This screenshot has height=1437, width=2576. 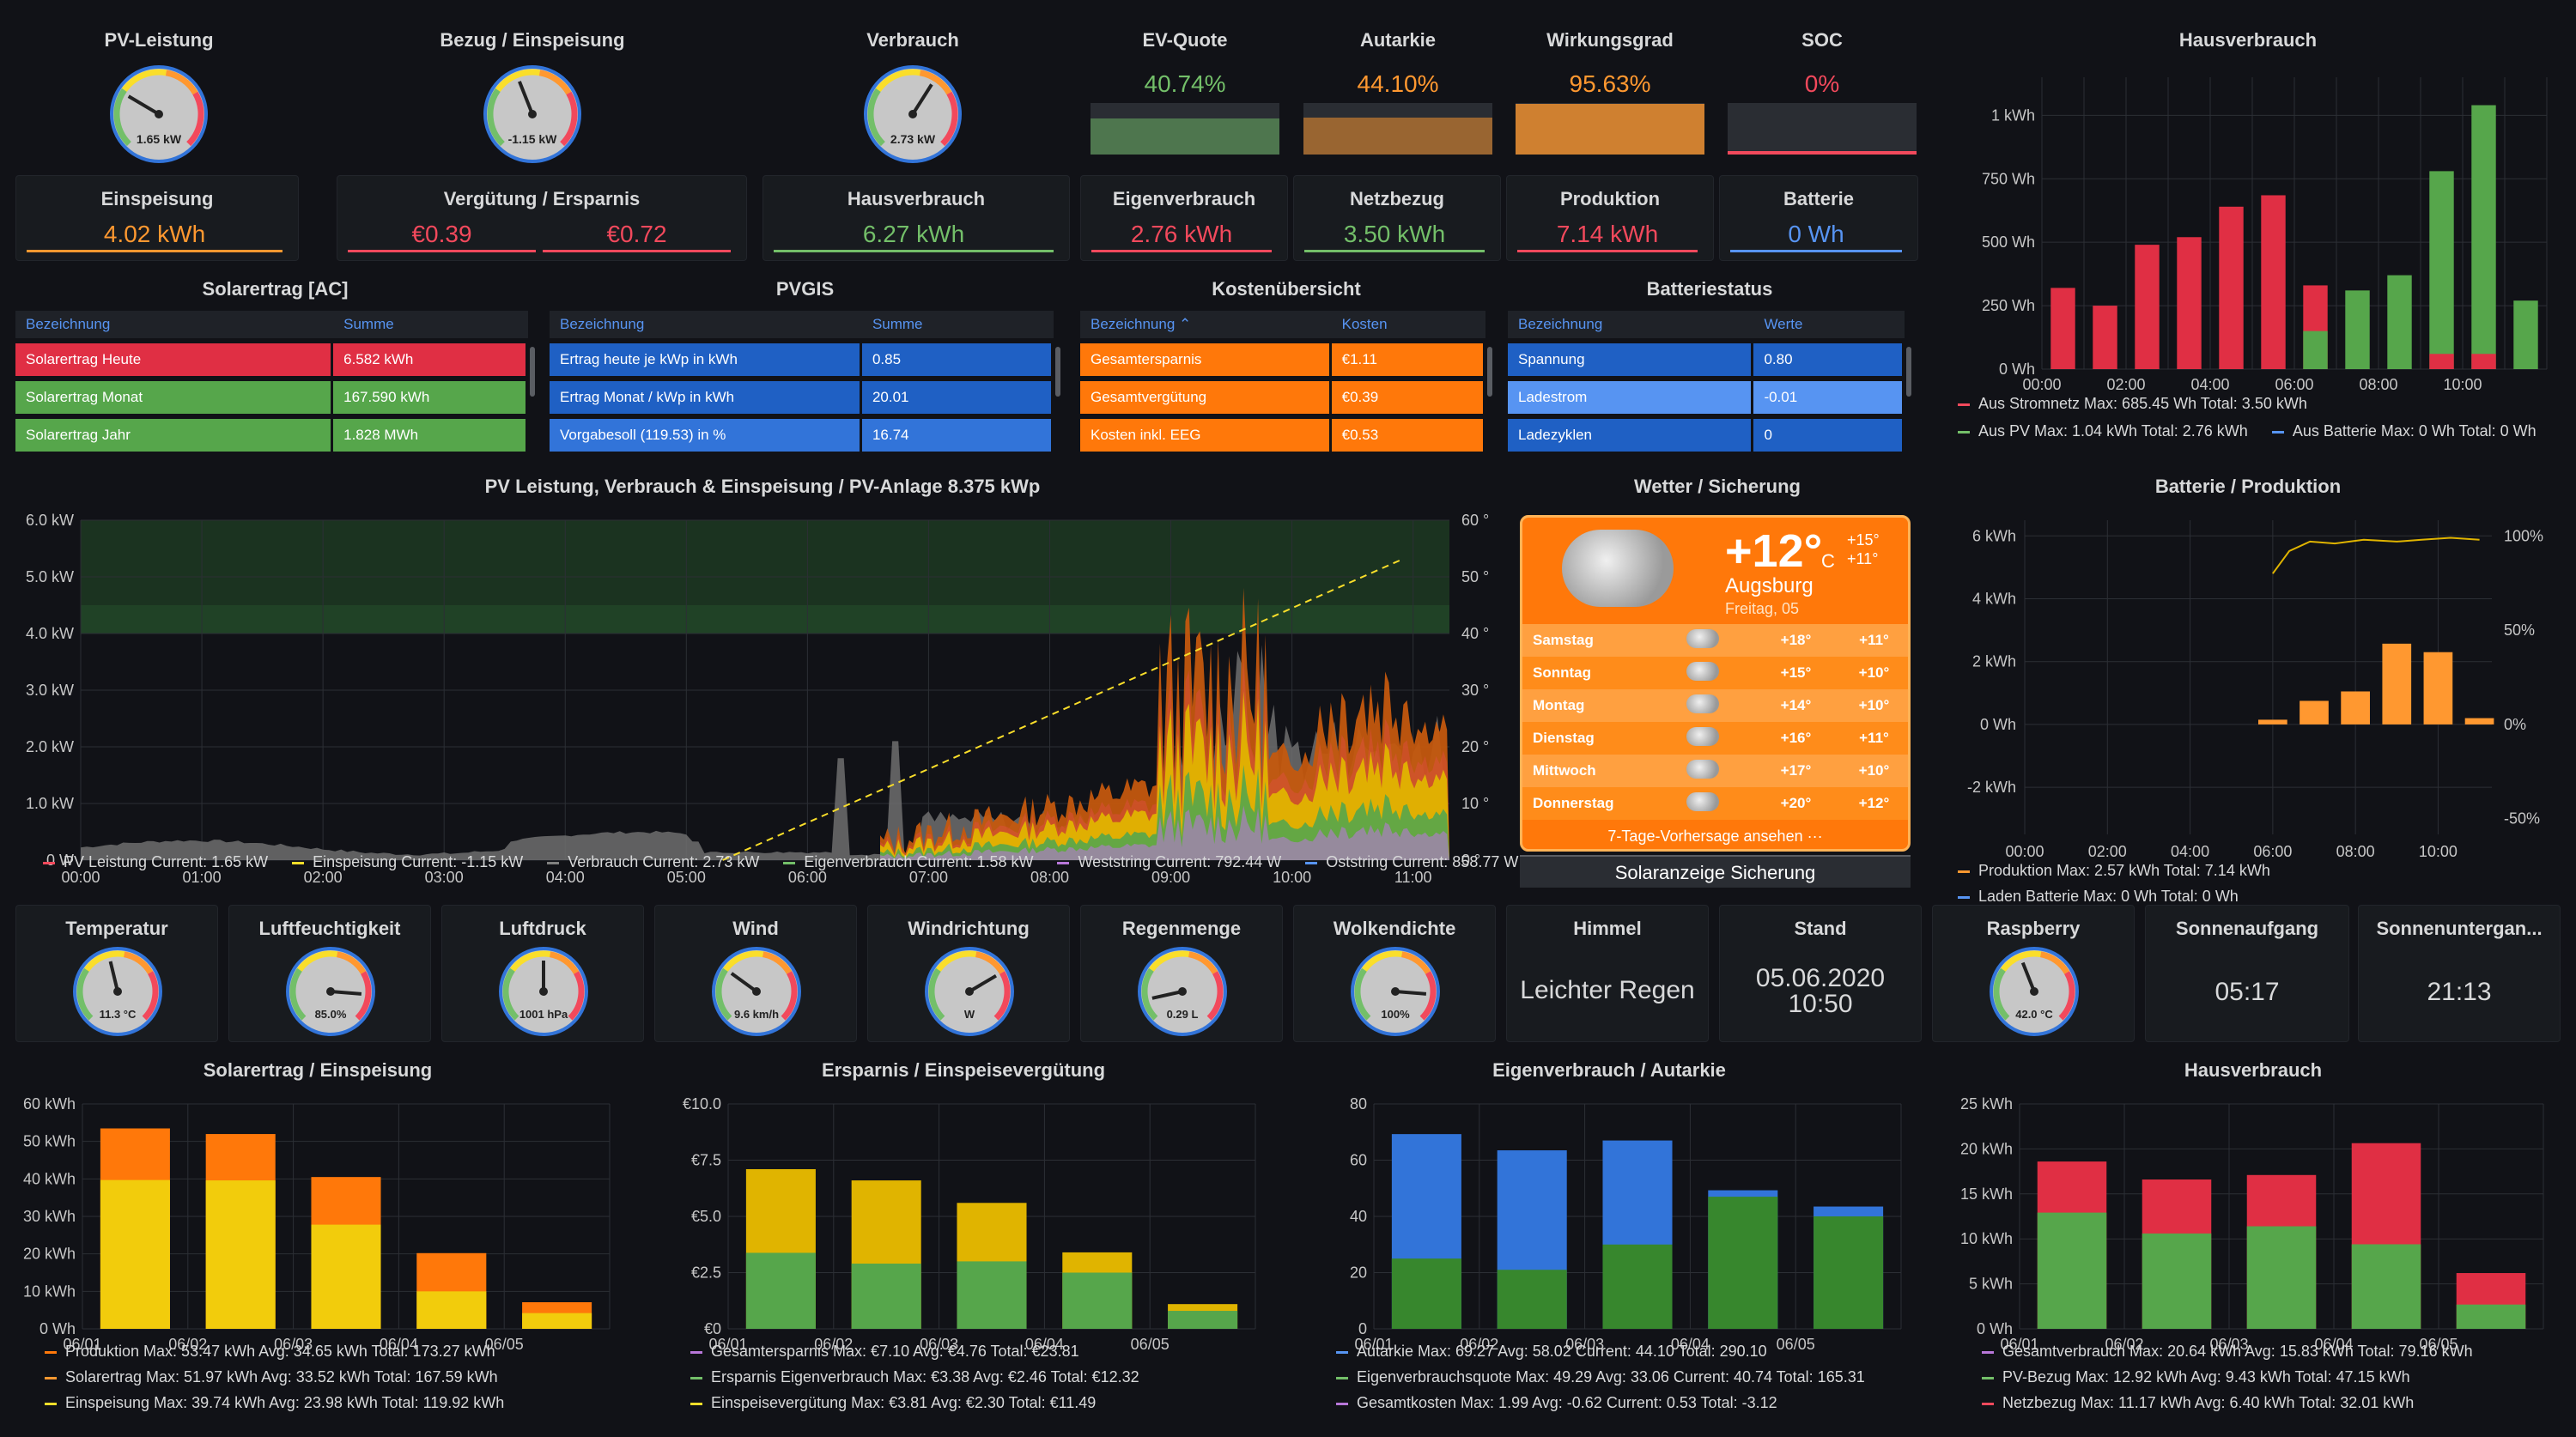 What do you see at coordinates (1608, 929) in the screenshot?
I see `panel-title: Himmel` at bounding box center [1608, 929].